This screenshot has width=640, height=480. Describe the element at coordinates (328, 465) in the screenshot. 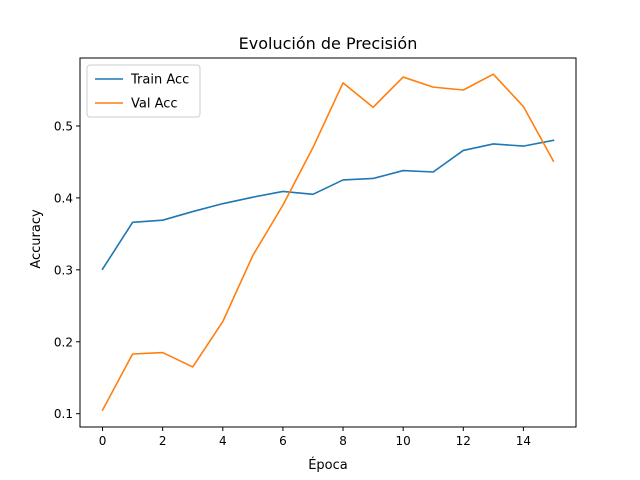

I see `x-axis-label: Época` at that location.